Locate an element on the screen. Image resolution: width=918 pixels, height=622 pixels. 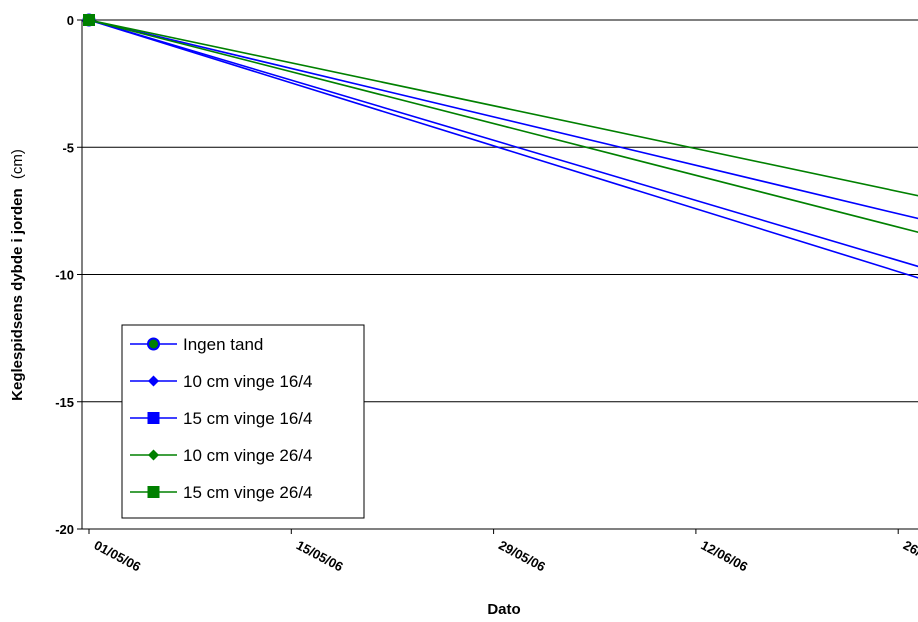
legend-item-2: 15 cm vinge 16/4 is located at coordinates (221, 418).